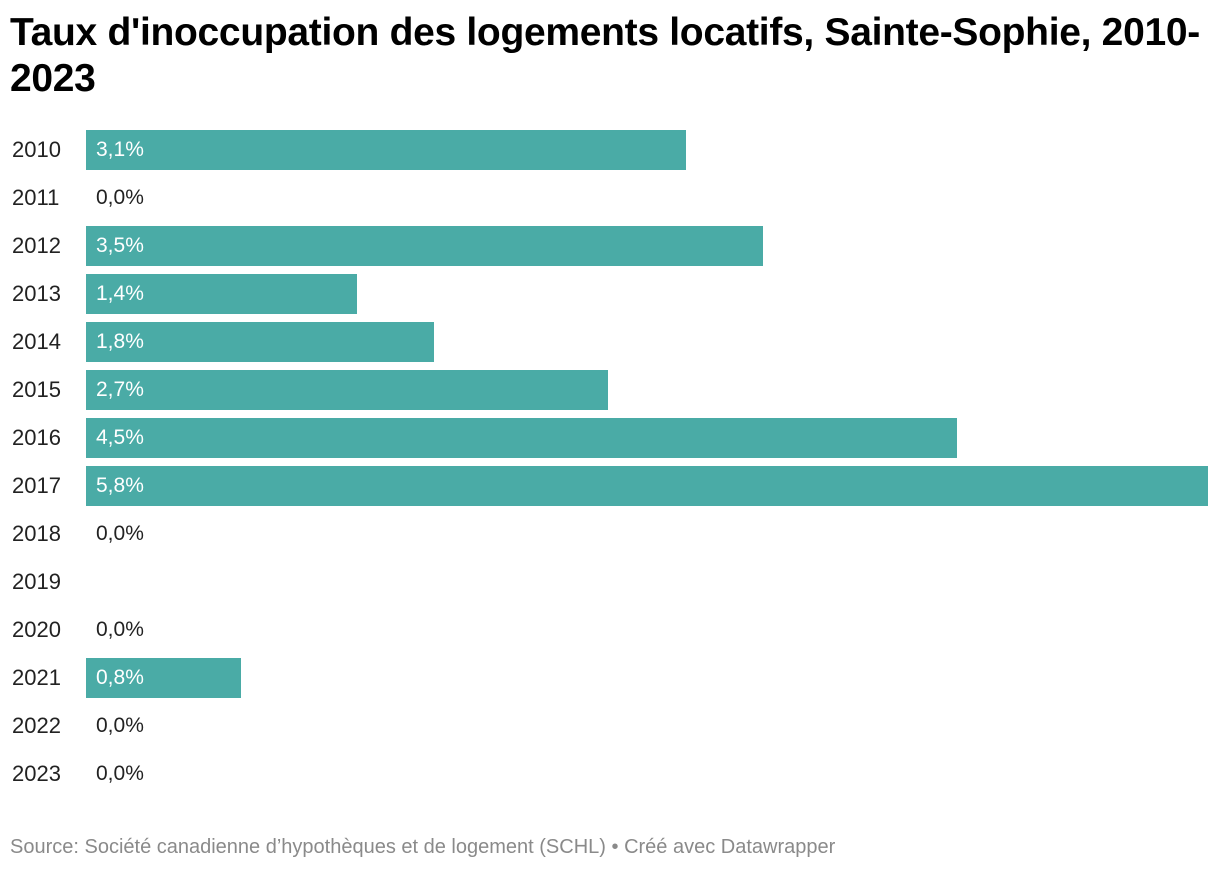 The image size is (1220, 870). What do you see at coordinates (610, 198) in the screenshot?
I see `bar-row-2011: 2011 0,0%` at bounding box center [610, 198].